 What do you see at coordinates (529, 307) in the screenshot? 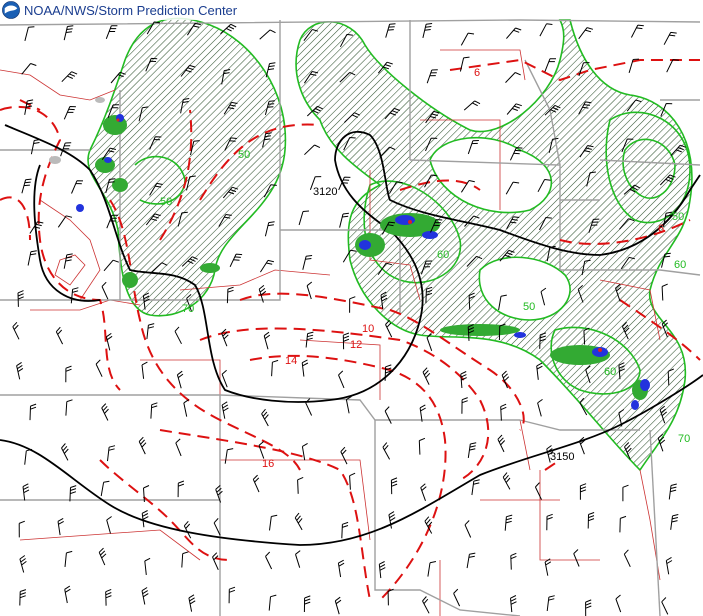
I see `green-label-6: 50` at bounding box center [529, 307].